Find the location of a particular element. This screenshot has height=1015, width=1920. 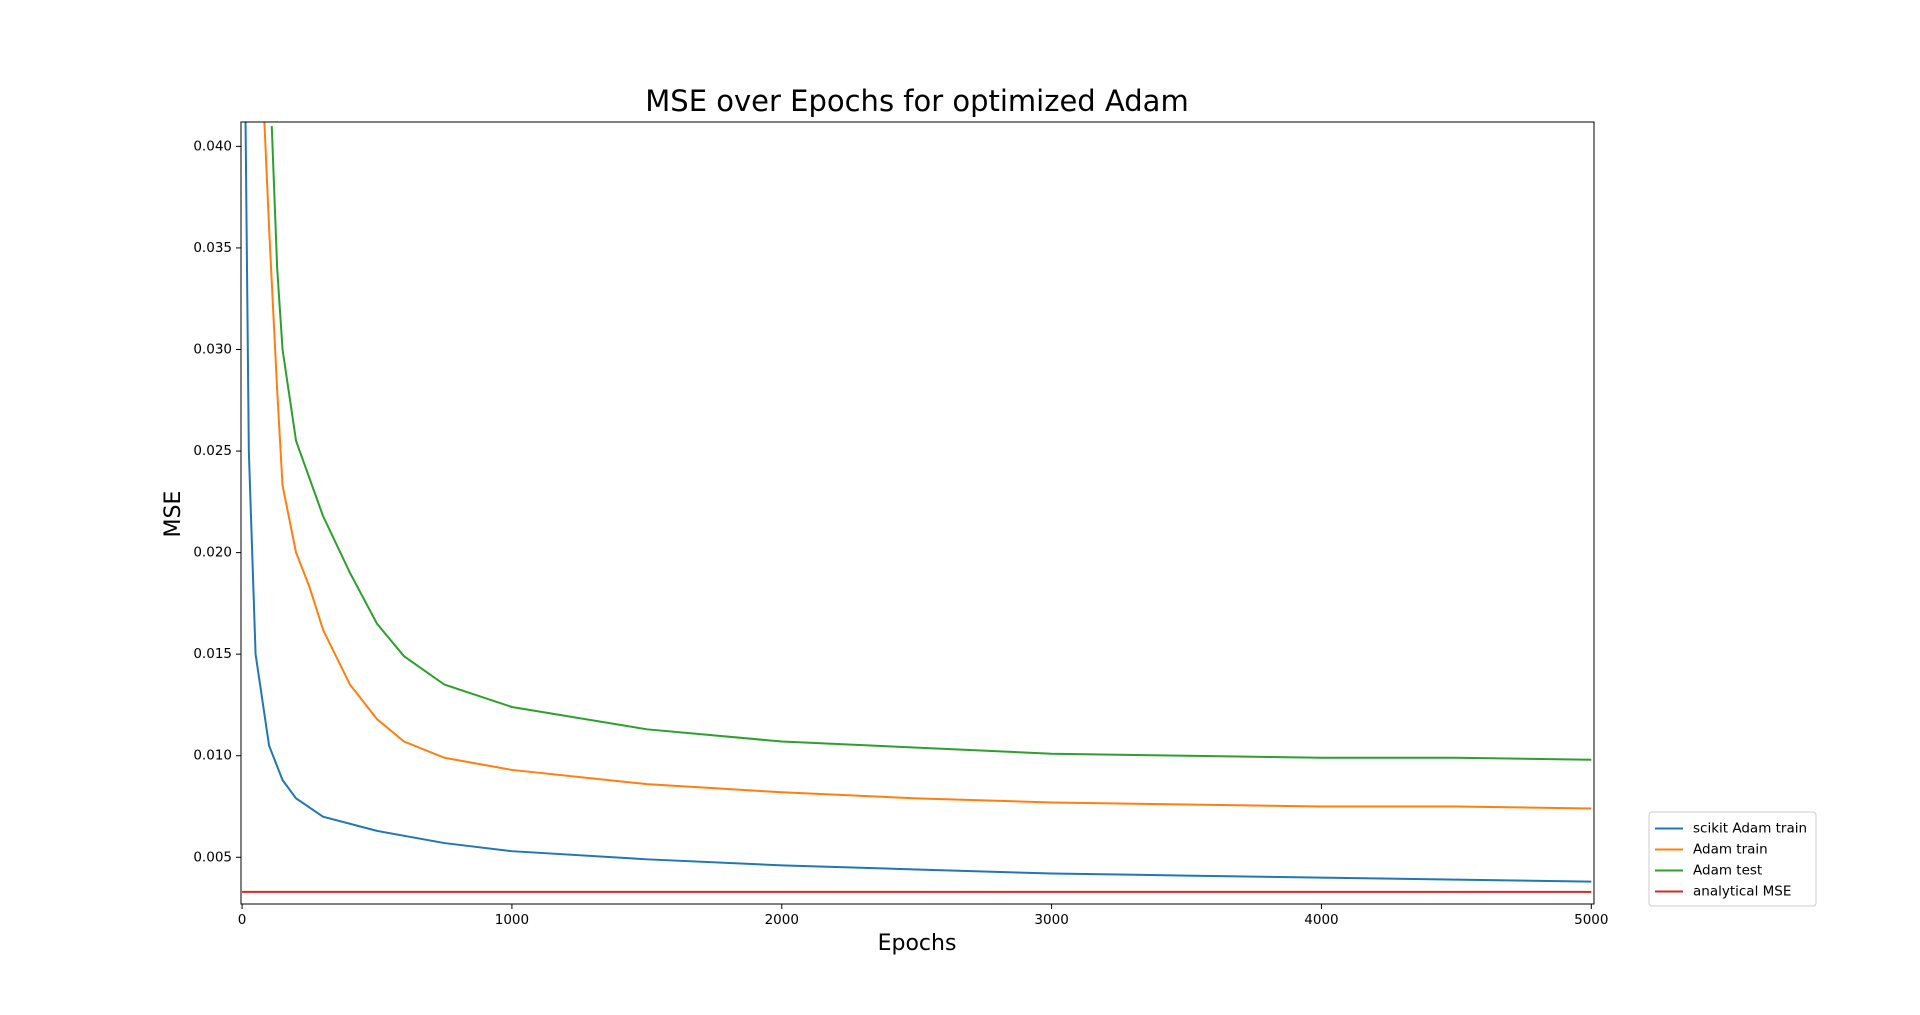

y-tick-label: 0.015 is located at coordinates (212, 654).